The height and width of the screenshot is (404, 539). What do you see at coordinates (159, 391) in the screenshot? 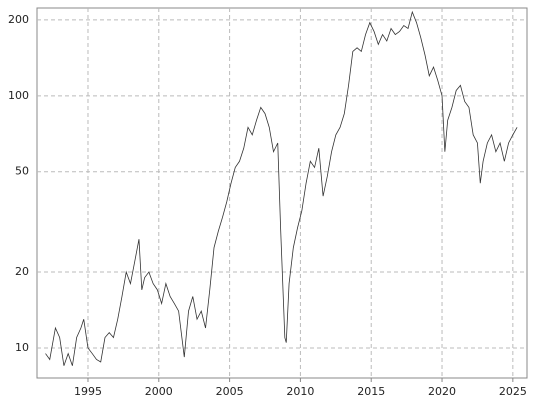
I see `x-tick-label: 2000` at bounding box center [159, 391].